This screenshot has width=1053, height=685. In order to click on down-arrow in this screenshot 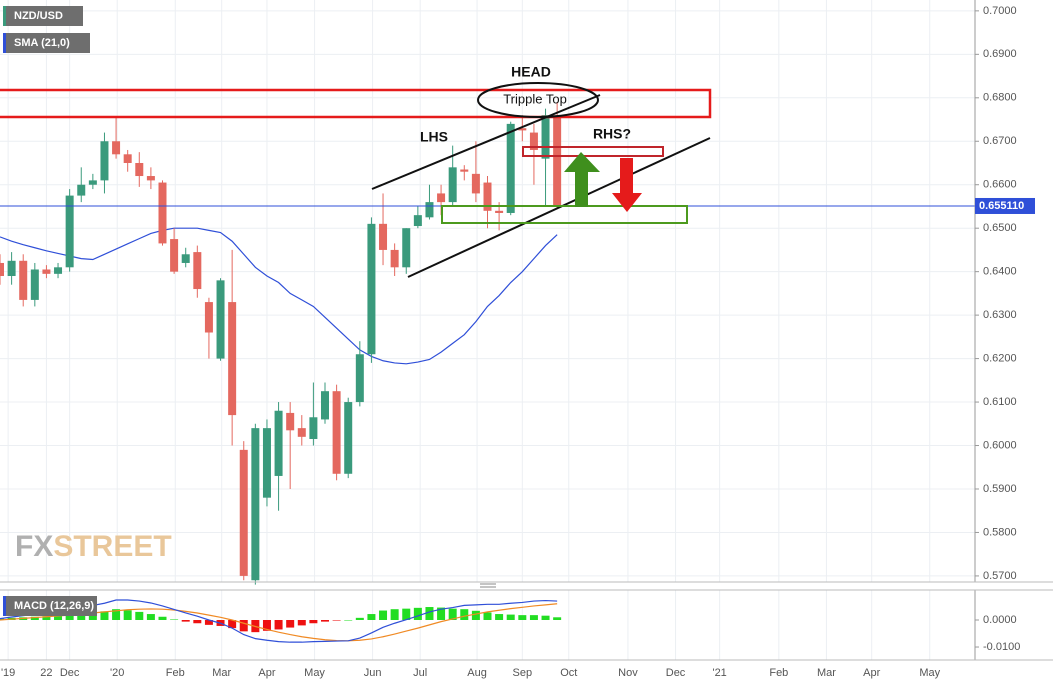, I will do `click(627, 185)`.